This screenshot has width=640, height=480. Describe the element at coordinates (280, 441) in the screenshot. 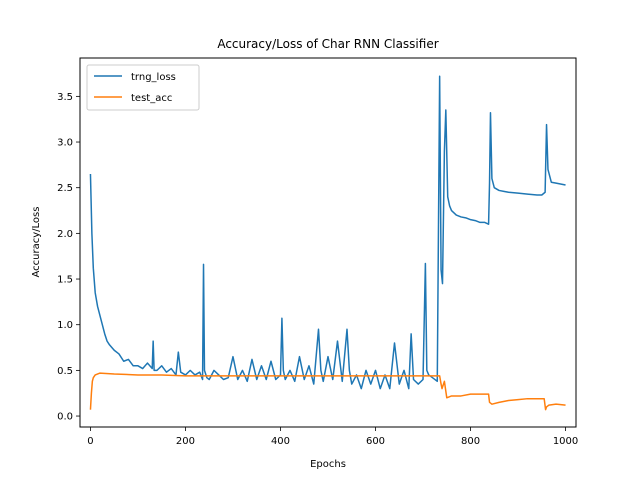

I see `x-tick-label: 400` at that location.